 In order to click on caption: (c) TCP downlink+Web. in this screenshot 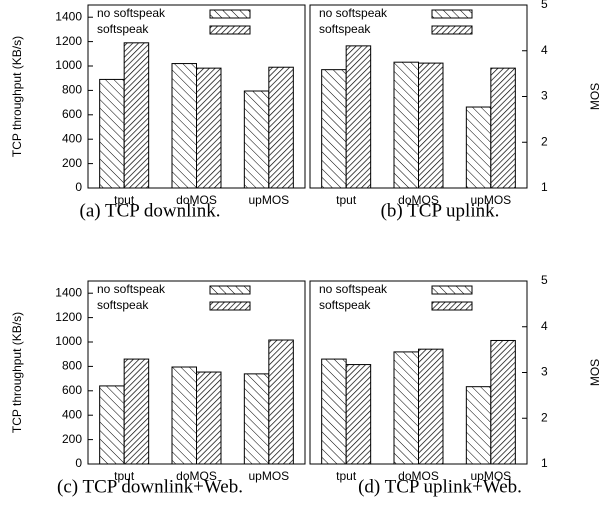, I will do `click(150, 486)`.